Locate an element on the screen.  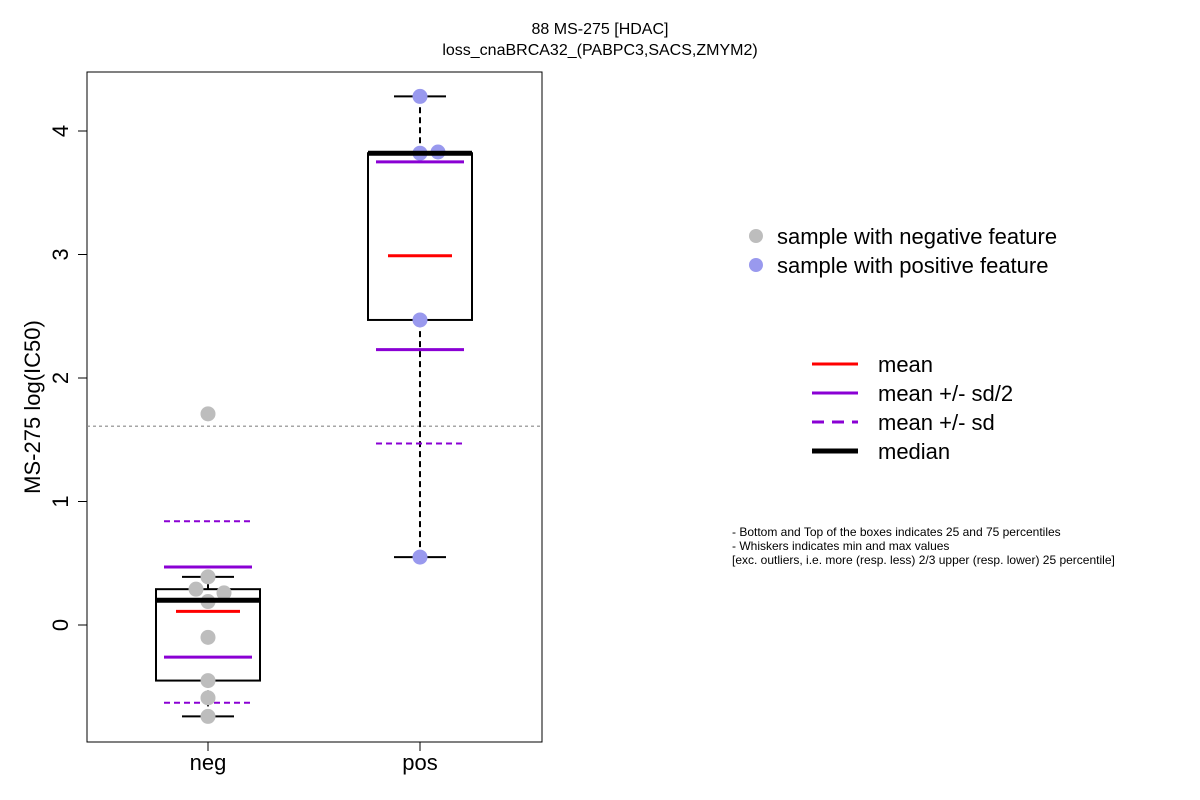
y-tick-label: 2 is located at coordinates (60, 378).